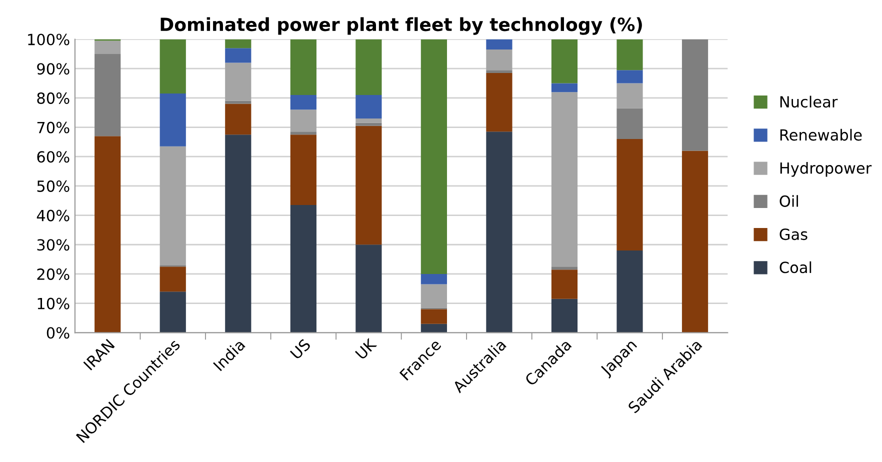 This screenshot has height=462, width=882. I want to click on legend-label: Hydropower, so click(826, 169).